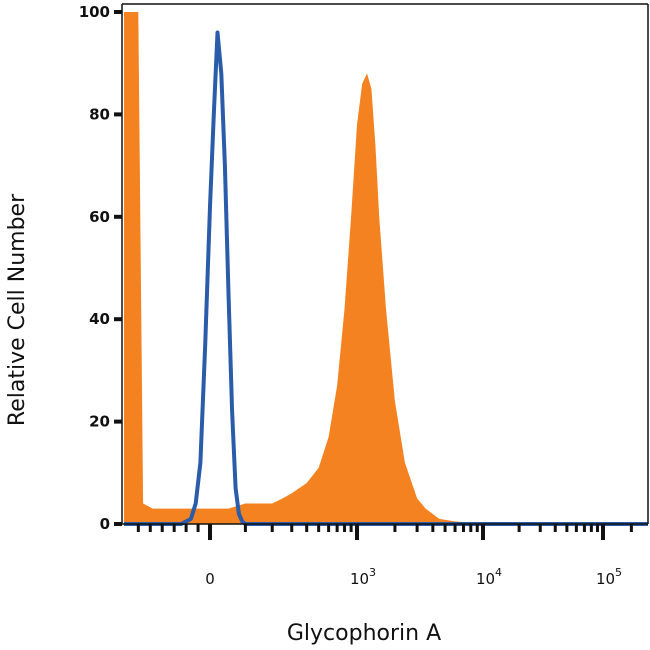 The image size is (650, 650). I want to click on y-axis-title: Relative Cell Number, so click(17, 309).